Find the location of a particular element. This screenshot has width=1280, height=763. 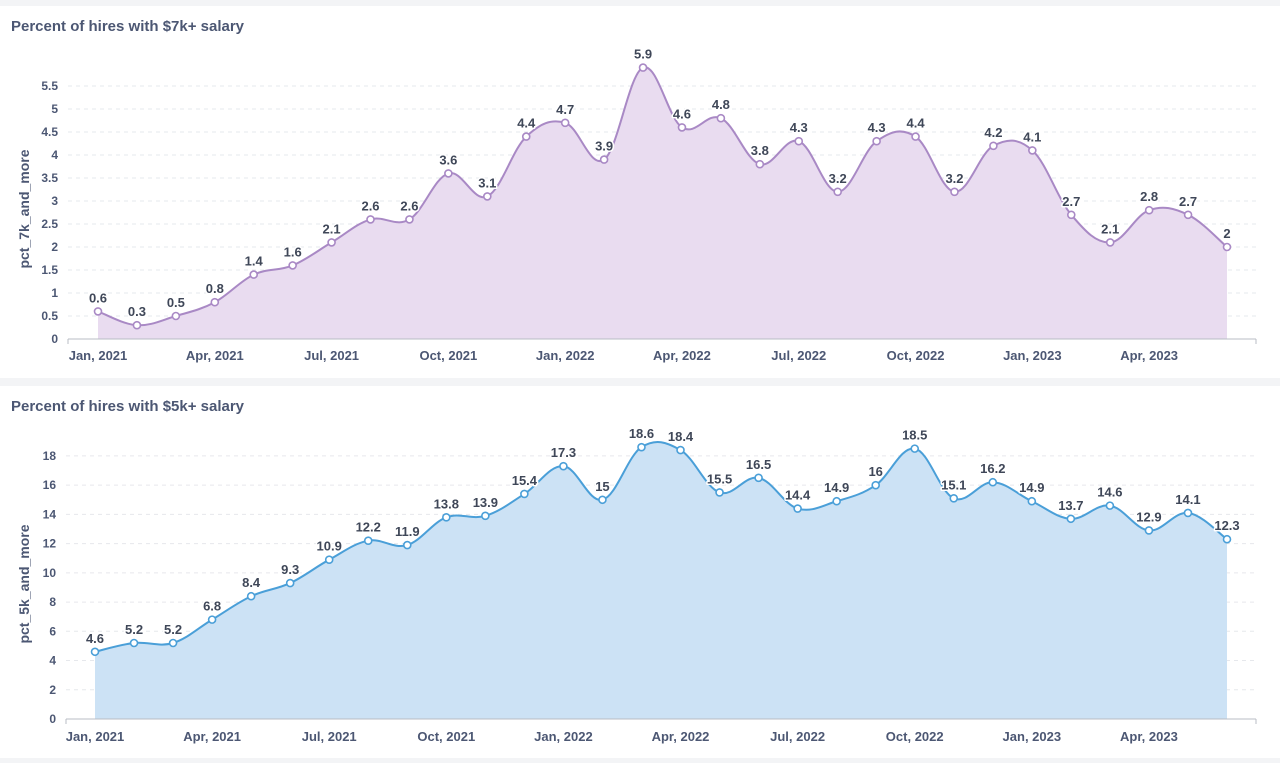

x-tick-label: Jul, 2021 is located at coordinates (331, 355).